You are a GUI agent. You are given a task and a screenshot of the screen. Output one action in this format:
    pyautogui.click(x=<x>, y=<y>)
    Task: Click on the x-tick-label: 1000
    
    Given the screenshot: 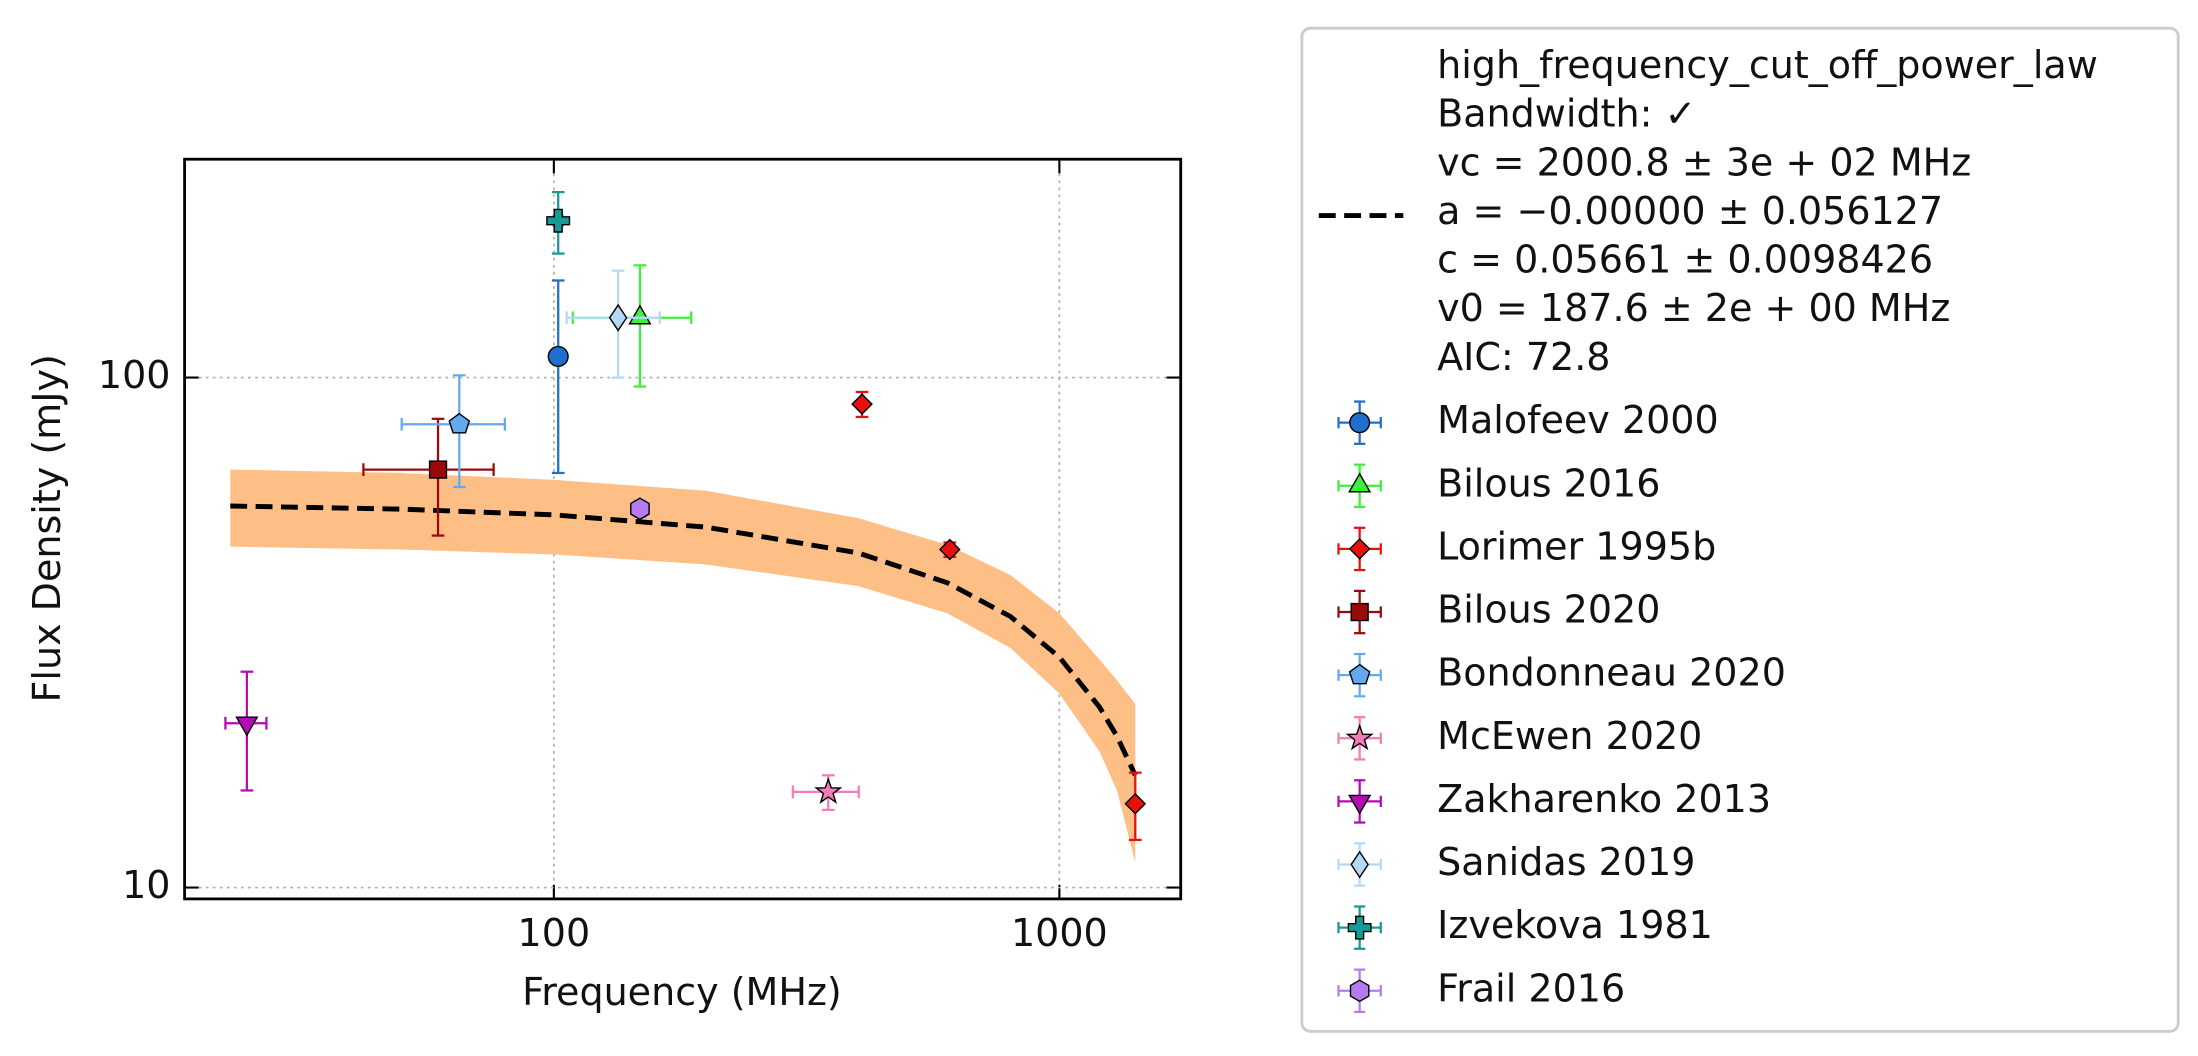 What is the action you would take?
    pyautogui.click(x=1059, y=933)
    